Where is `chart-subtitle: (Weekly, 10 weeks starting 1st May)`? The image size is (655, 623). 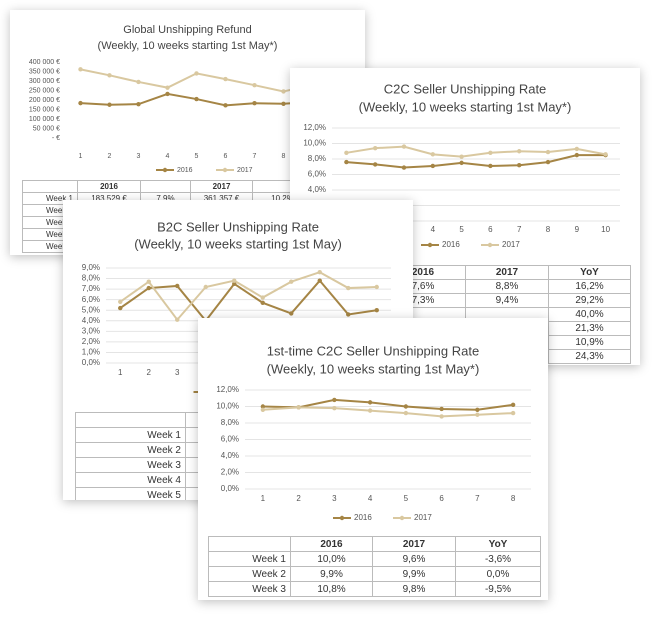 chart-subtitle: (Weekly, 10 weeks starting 1st May) is located at coordinates (238, 243).